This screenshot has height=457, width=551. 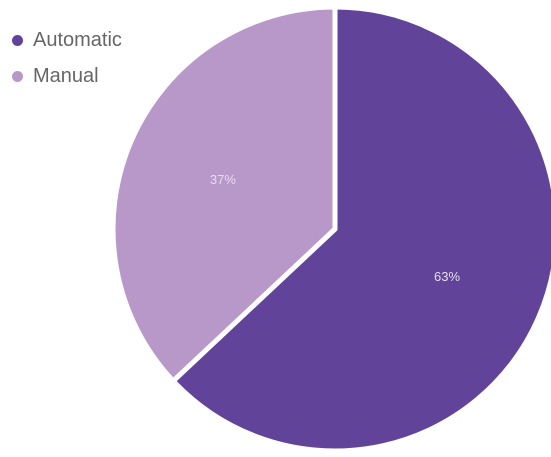 What do you see at coordinates (447, 276) in the screenshot?
I see `slice-label-automatic: 63%` at bounding box center [447, 276].